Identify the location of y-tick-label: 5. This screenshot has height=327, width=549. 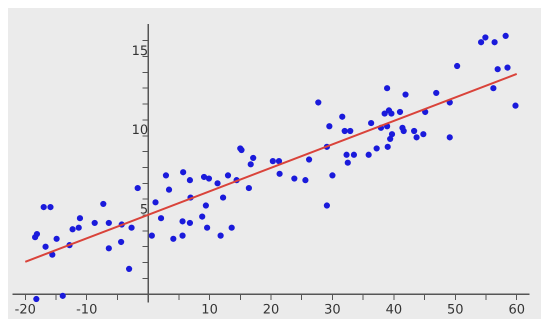
(144, 210).